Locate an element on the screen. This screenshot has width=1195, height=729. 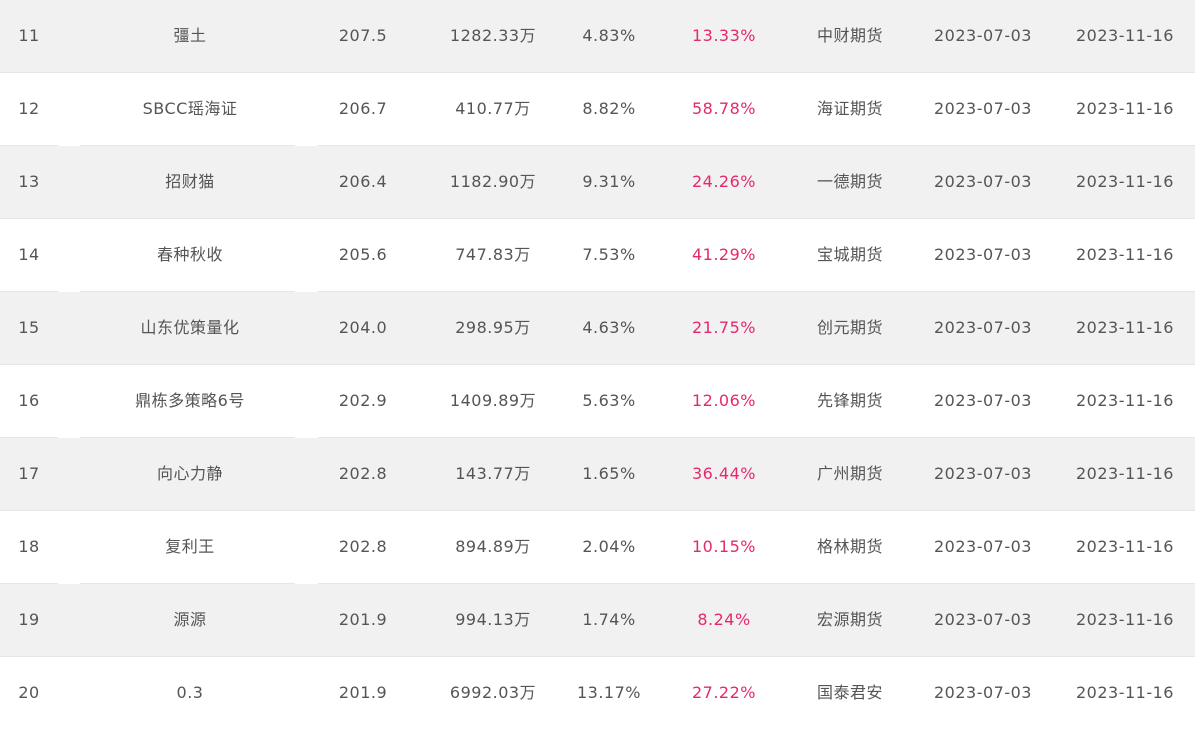
score-cell: 205.6 is located at coordinates (363, 254).